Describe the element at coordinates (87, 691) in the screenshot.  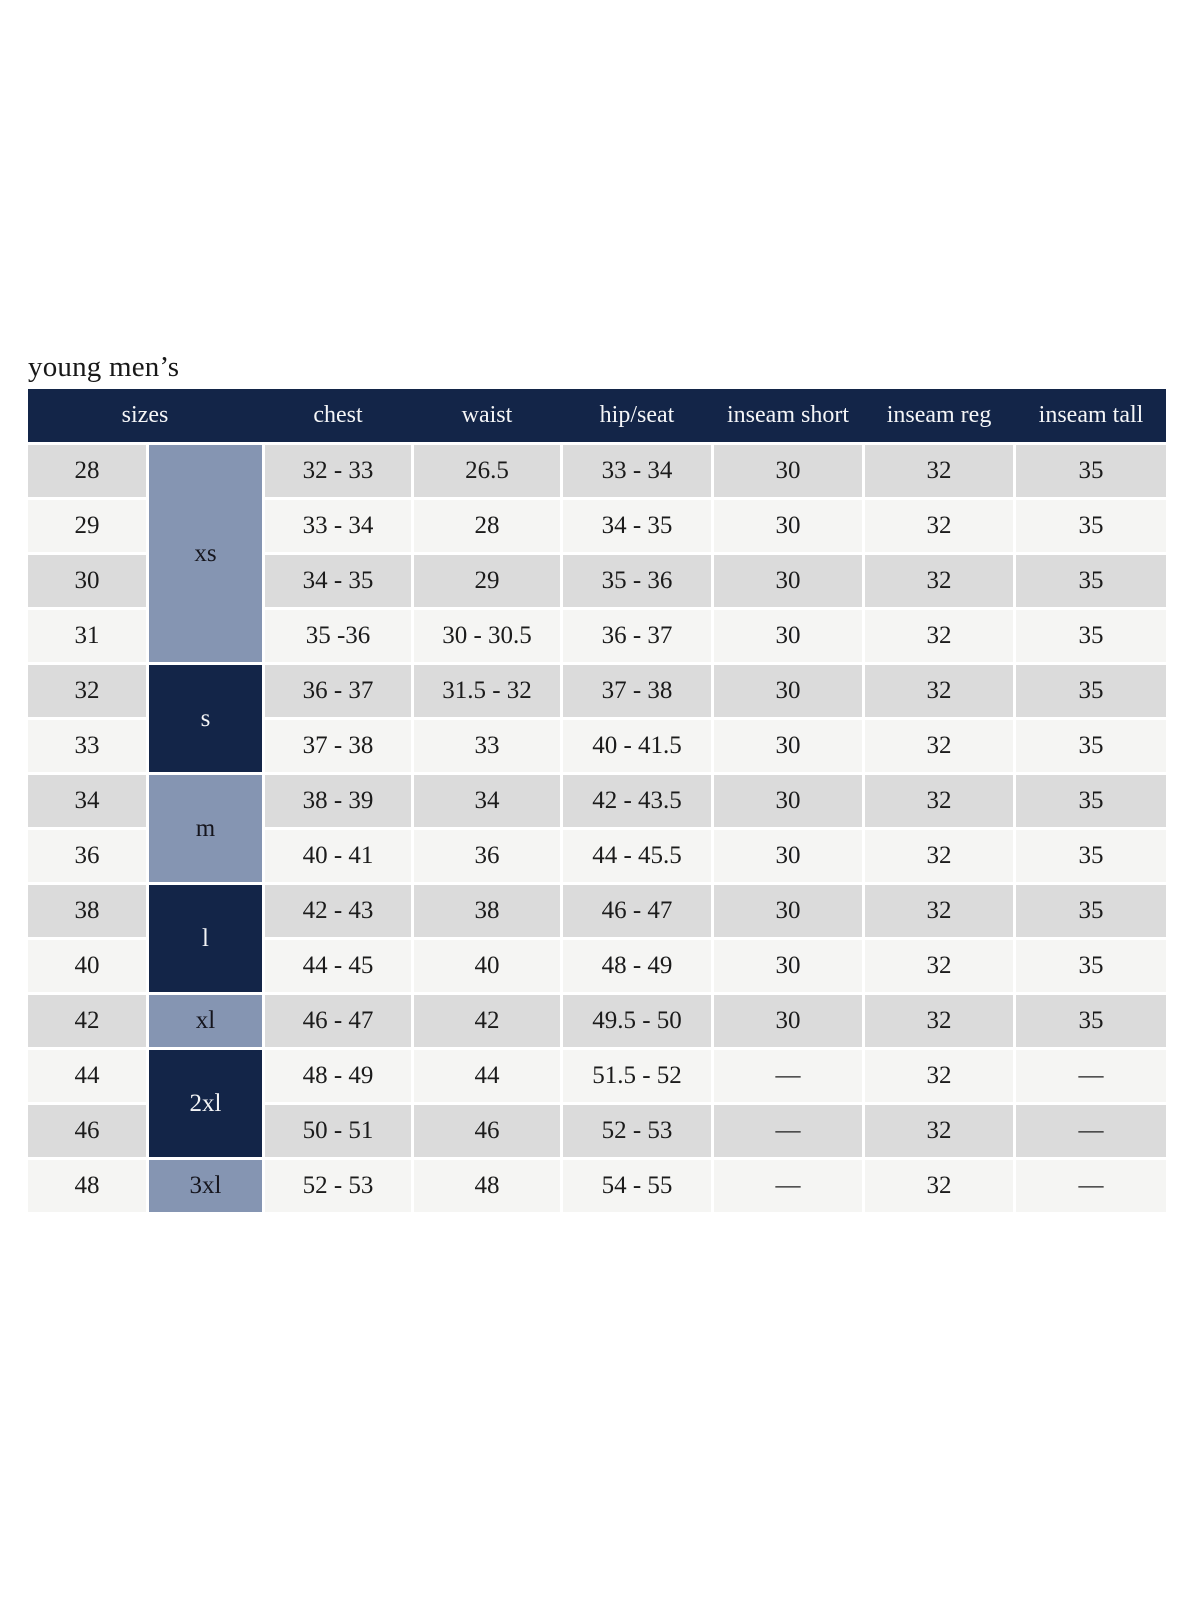
I see `size-cell: 32` at that location.